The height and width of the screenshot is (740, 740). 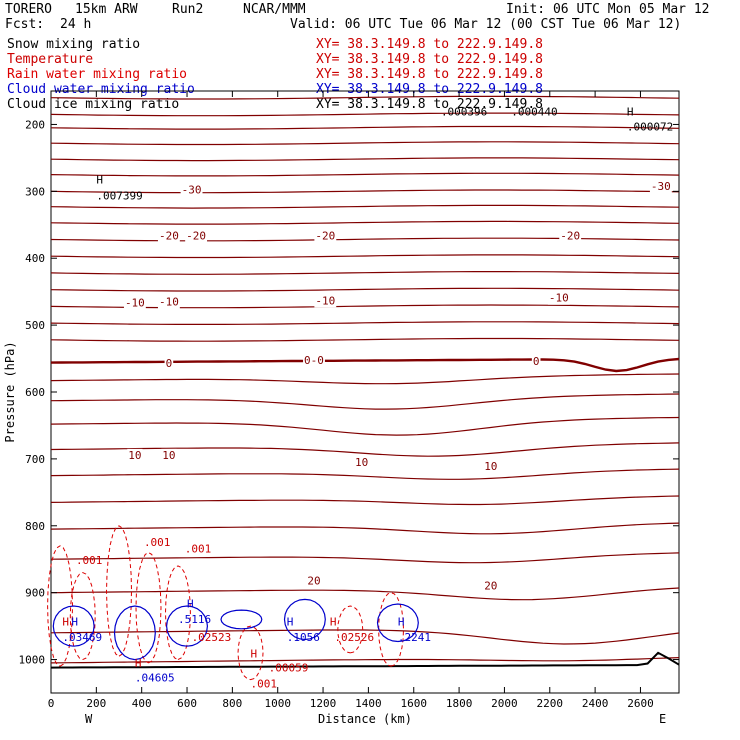 What do you see at coordinates (194, 619) in the screenshot?
I see `maximum-label: .5116` at bounding box center [194, 619].